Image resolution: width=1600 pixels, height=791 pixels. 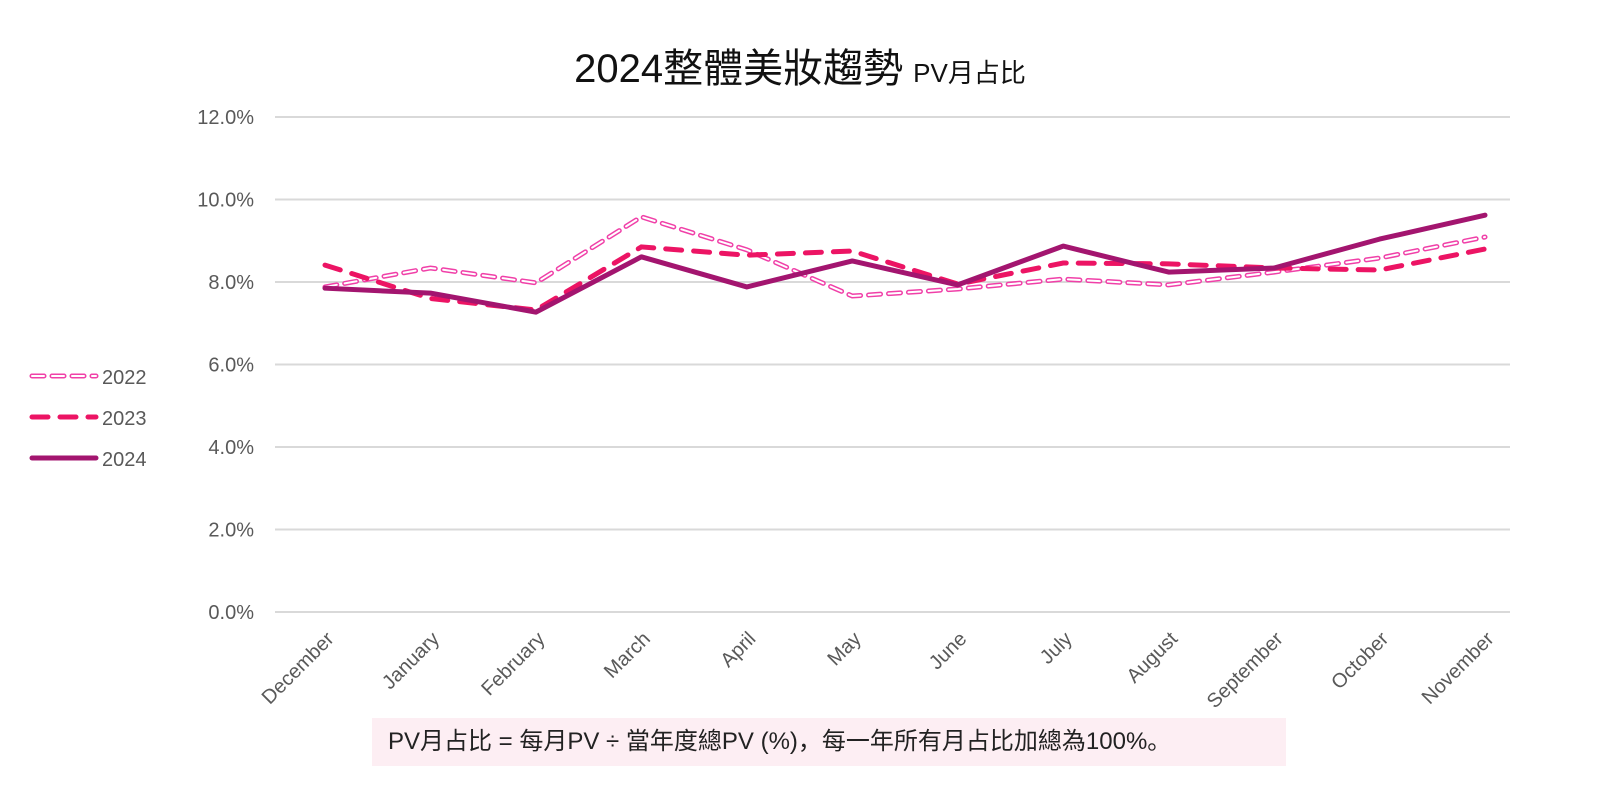 I want to click on x-tick-label: July, so click(x=1056, y=648).